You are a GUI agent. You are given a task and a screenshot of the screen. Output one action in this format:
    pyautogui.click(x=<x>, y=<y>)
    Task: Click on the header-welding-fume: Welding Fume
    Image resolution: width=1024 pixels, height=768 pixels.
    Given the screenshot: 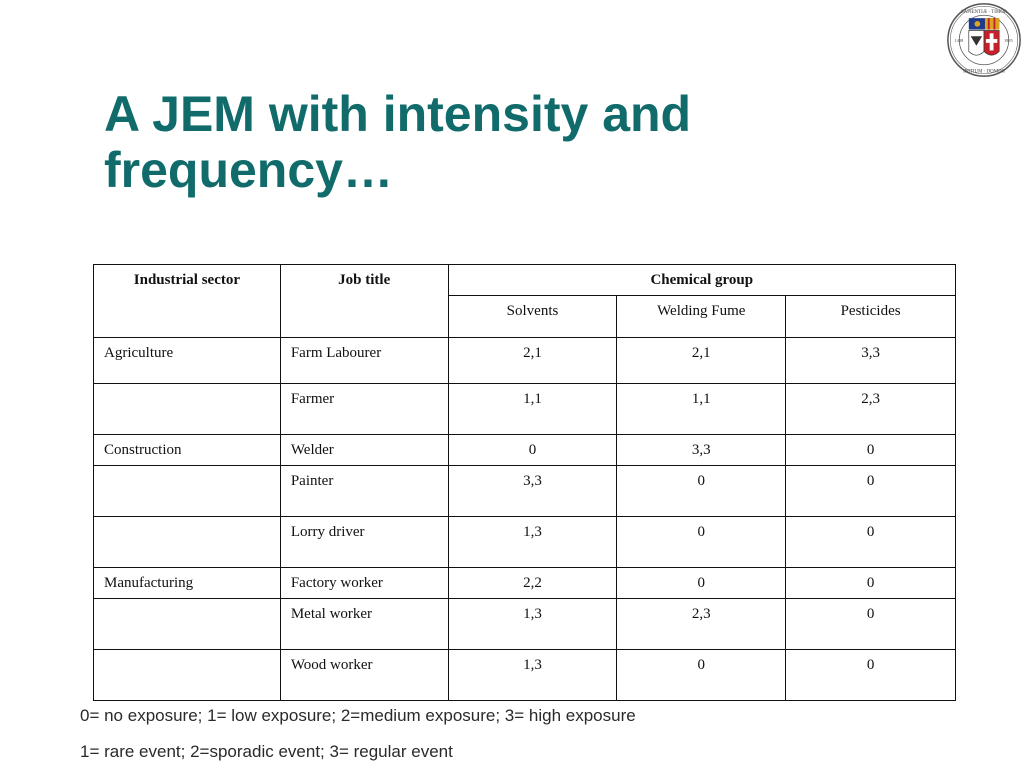 What is the action you would take?
    pyautogui.click(x=701, y=316)
    